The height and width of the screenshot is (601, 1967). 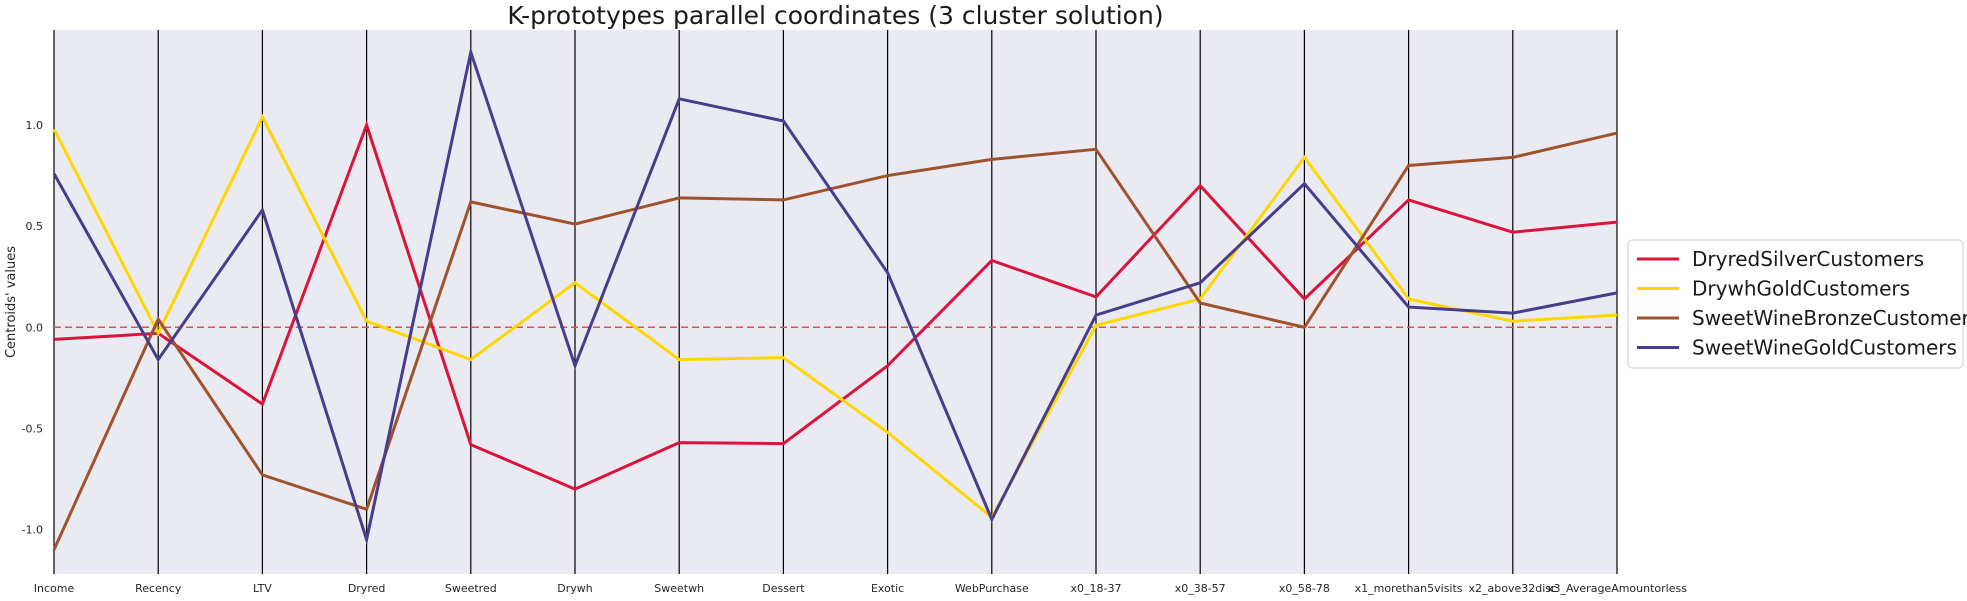 What do you see at coordinates (35, 125) in the screenshot?
I see `y-tick-label: 1.0` at bounding box center [35, 125].